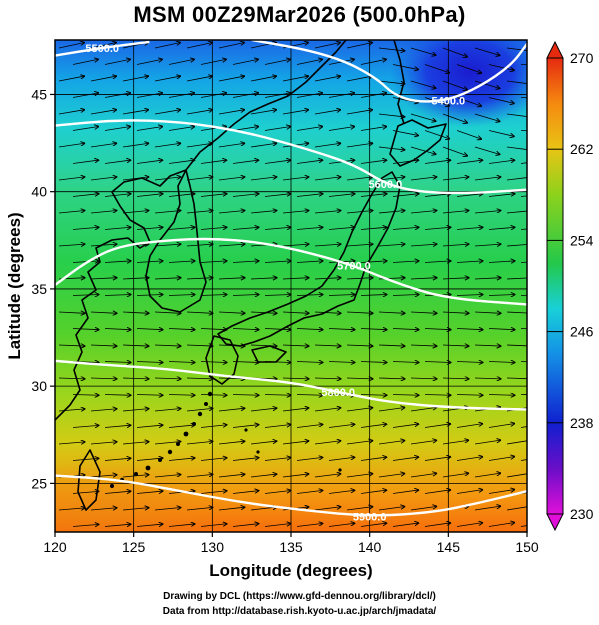  What do you see at coordinates (527, 547) in the screenshot?
I see `x-tick-label: 150` at bounding box center [527, 547].